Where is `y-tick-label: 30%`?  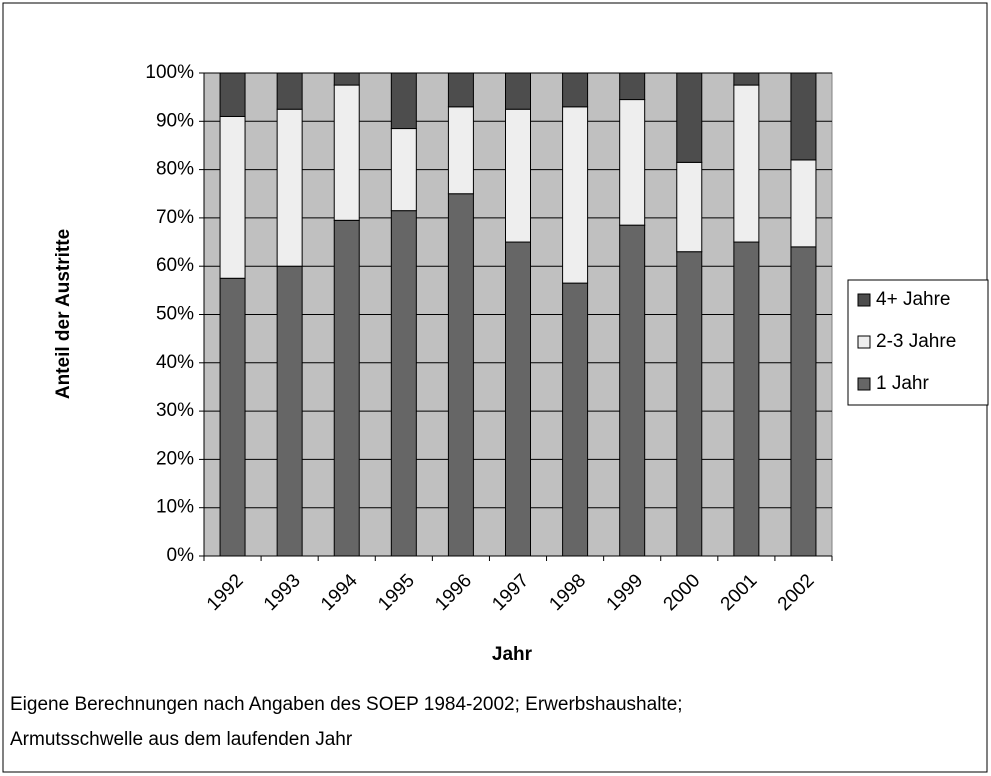 y-tick-label: 30% is located at coordinates (175, 410).